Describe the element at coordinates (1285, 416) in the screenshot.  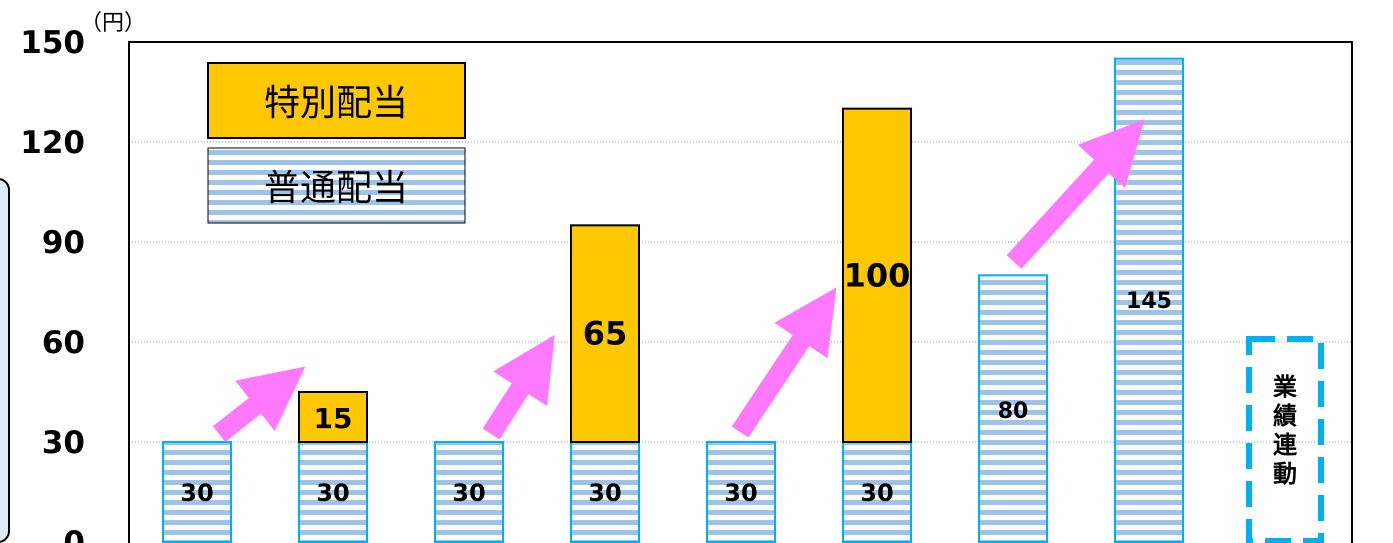
I see `tbd-bar-label-char: 績` at that location.